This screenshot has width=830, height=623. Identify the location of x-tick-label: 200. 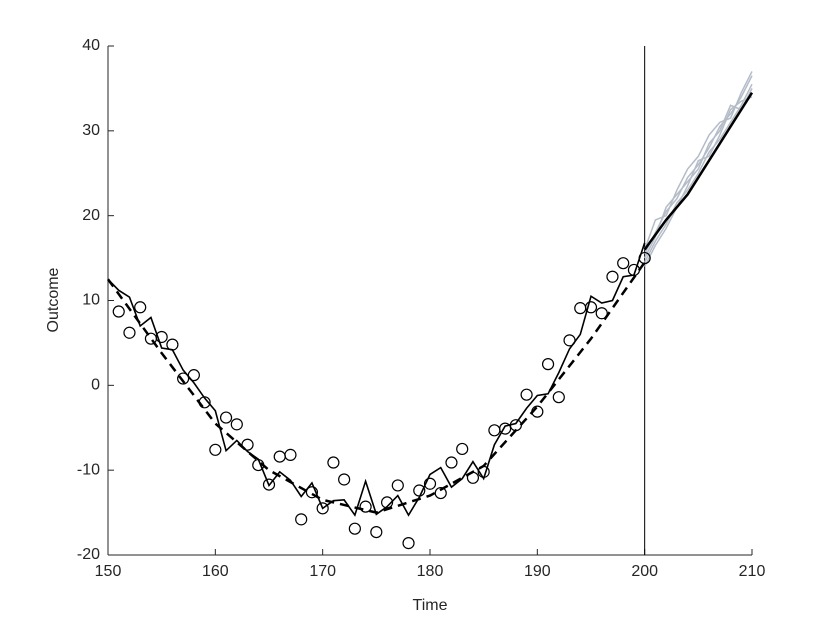
(644, 571).